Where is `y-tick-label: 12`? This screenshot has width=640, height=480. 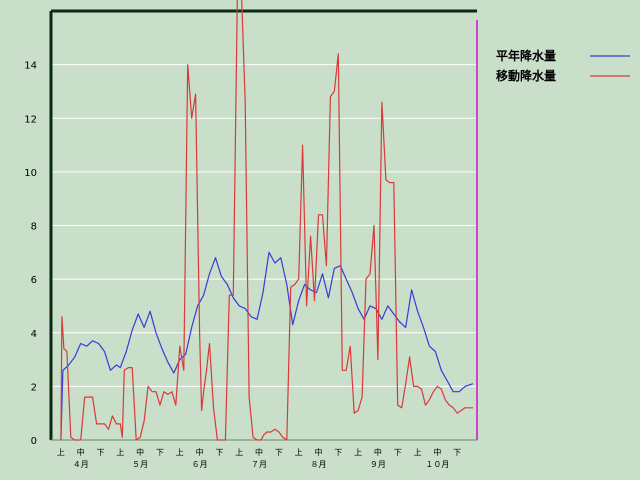
y-tick-label: 12 is located at coordinates (30, 119).